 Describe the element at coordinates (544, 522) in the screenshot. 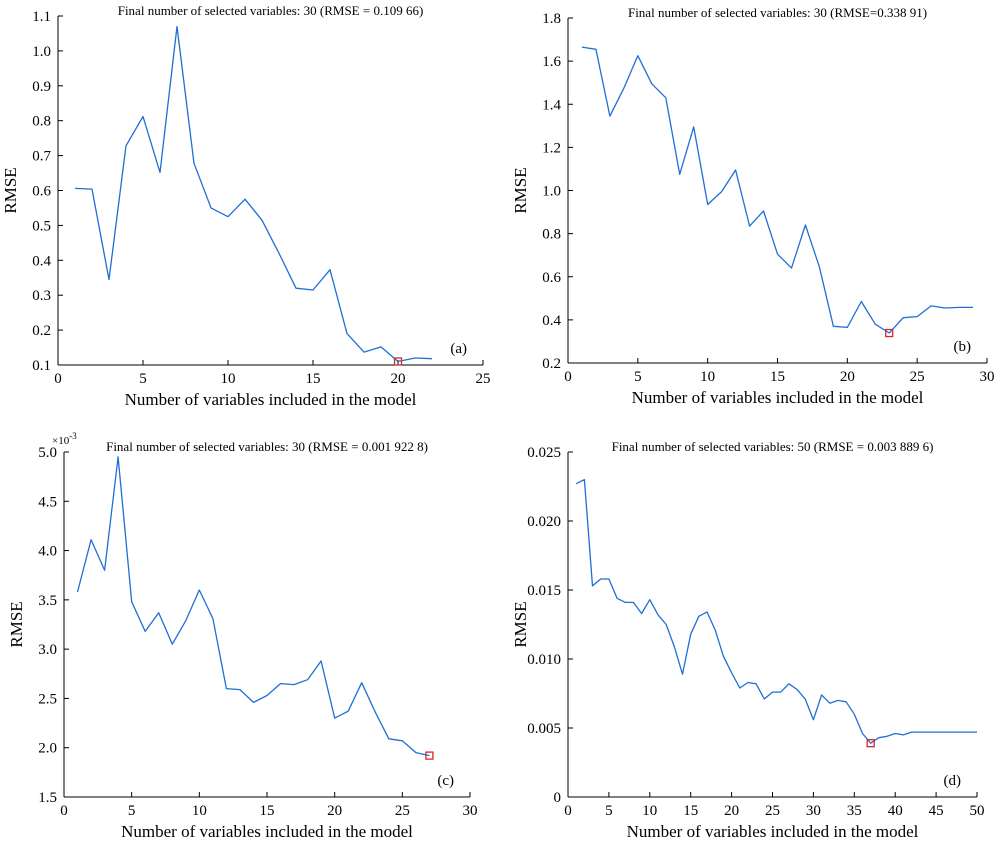

I see `y-tick-label: 0.020` at that location.